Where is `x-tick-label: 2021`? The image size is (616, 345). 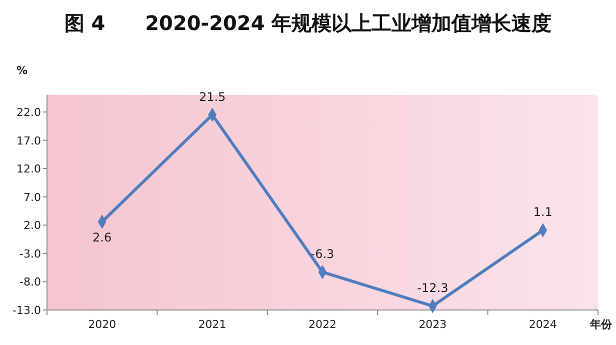
x-tick-label: 2021 is located at coordinates (212, 324).